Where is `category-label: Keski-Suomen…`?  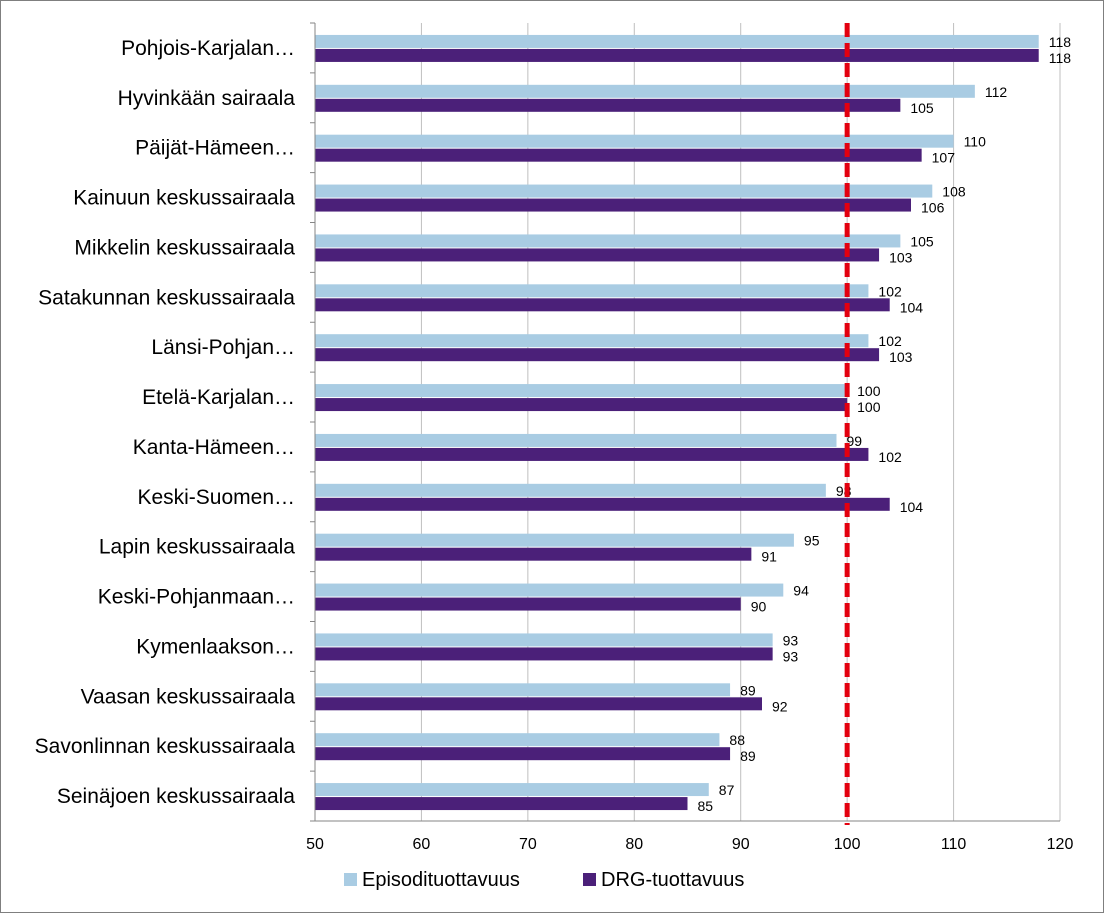
category-label: Keski-Suomen… is located at coordinates (216, 497).